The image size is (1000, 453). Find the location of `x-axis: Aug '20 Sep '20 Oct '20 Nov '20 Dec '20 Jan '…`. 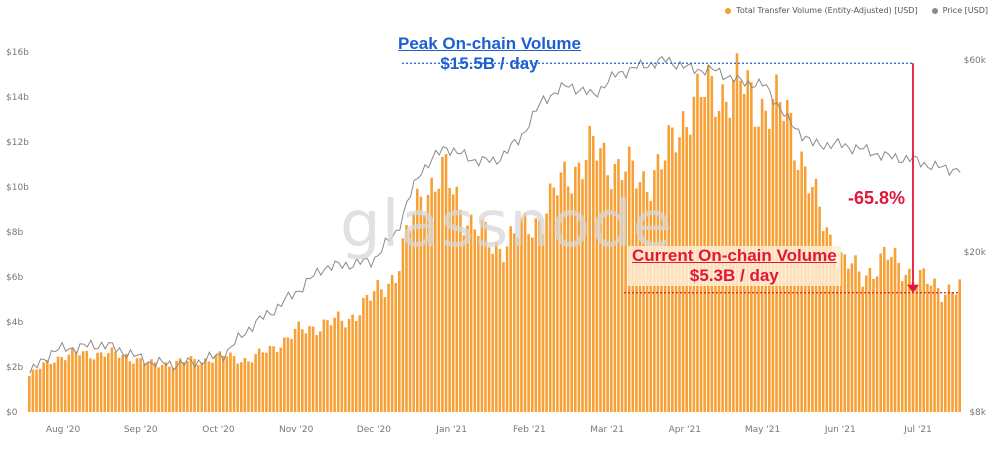

x-axis: Aug '20 Sep '20 Oct '20 Nov '20 Dec '20 Jan '… is located at coordinates (489, 430).